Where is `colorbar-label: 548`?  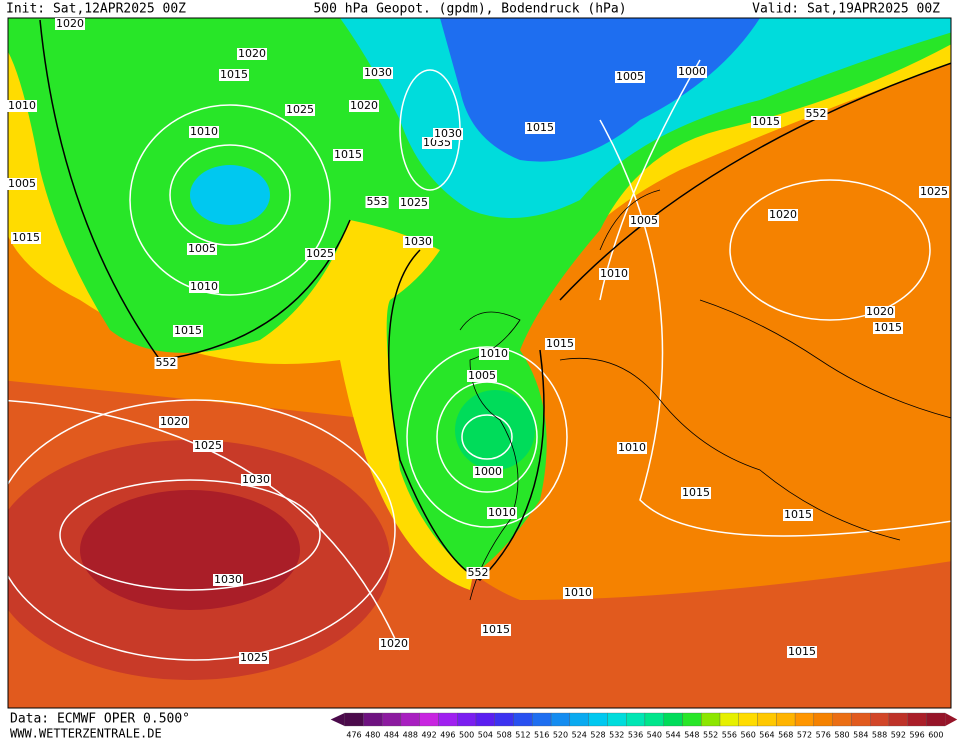 colorbar-label: 548 is located at coordinates (691, 735).